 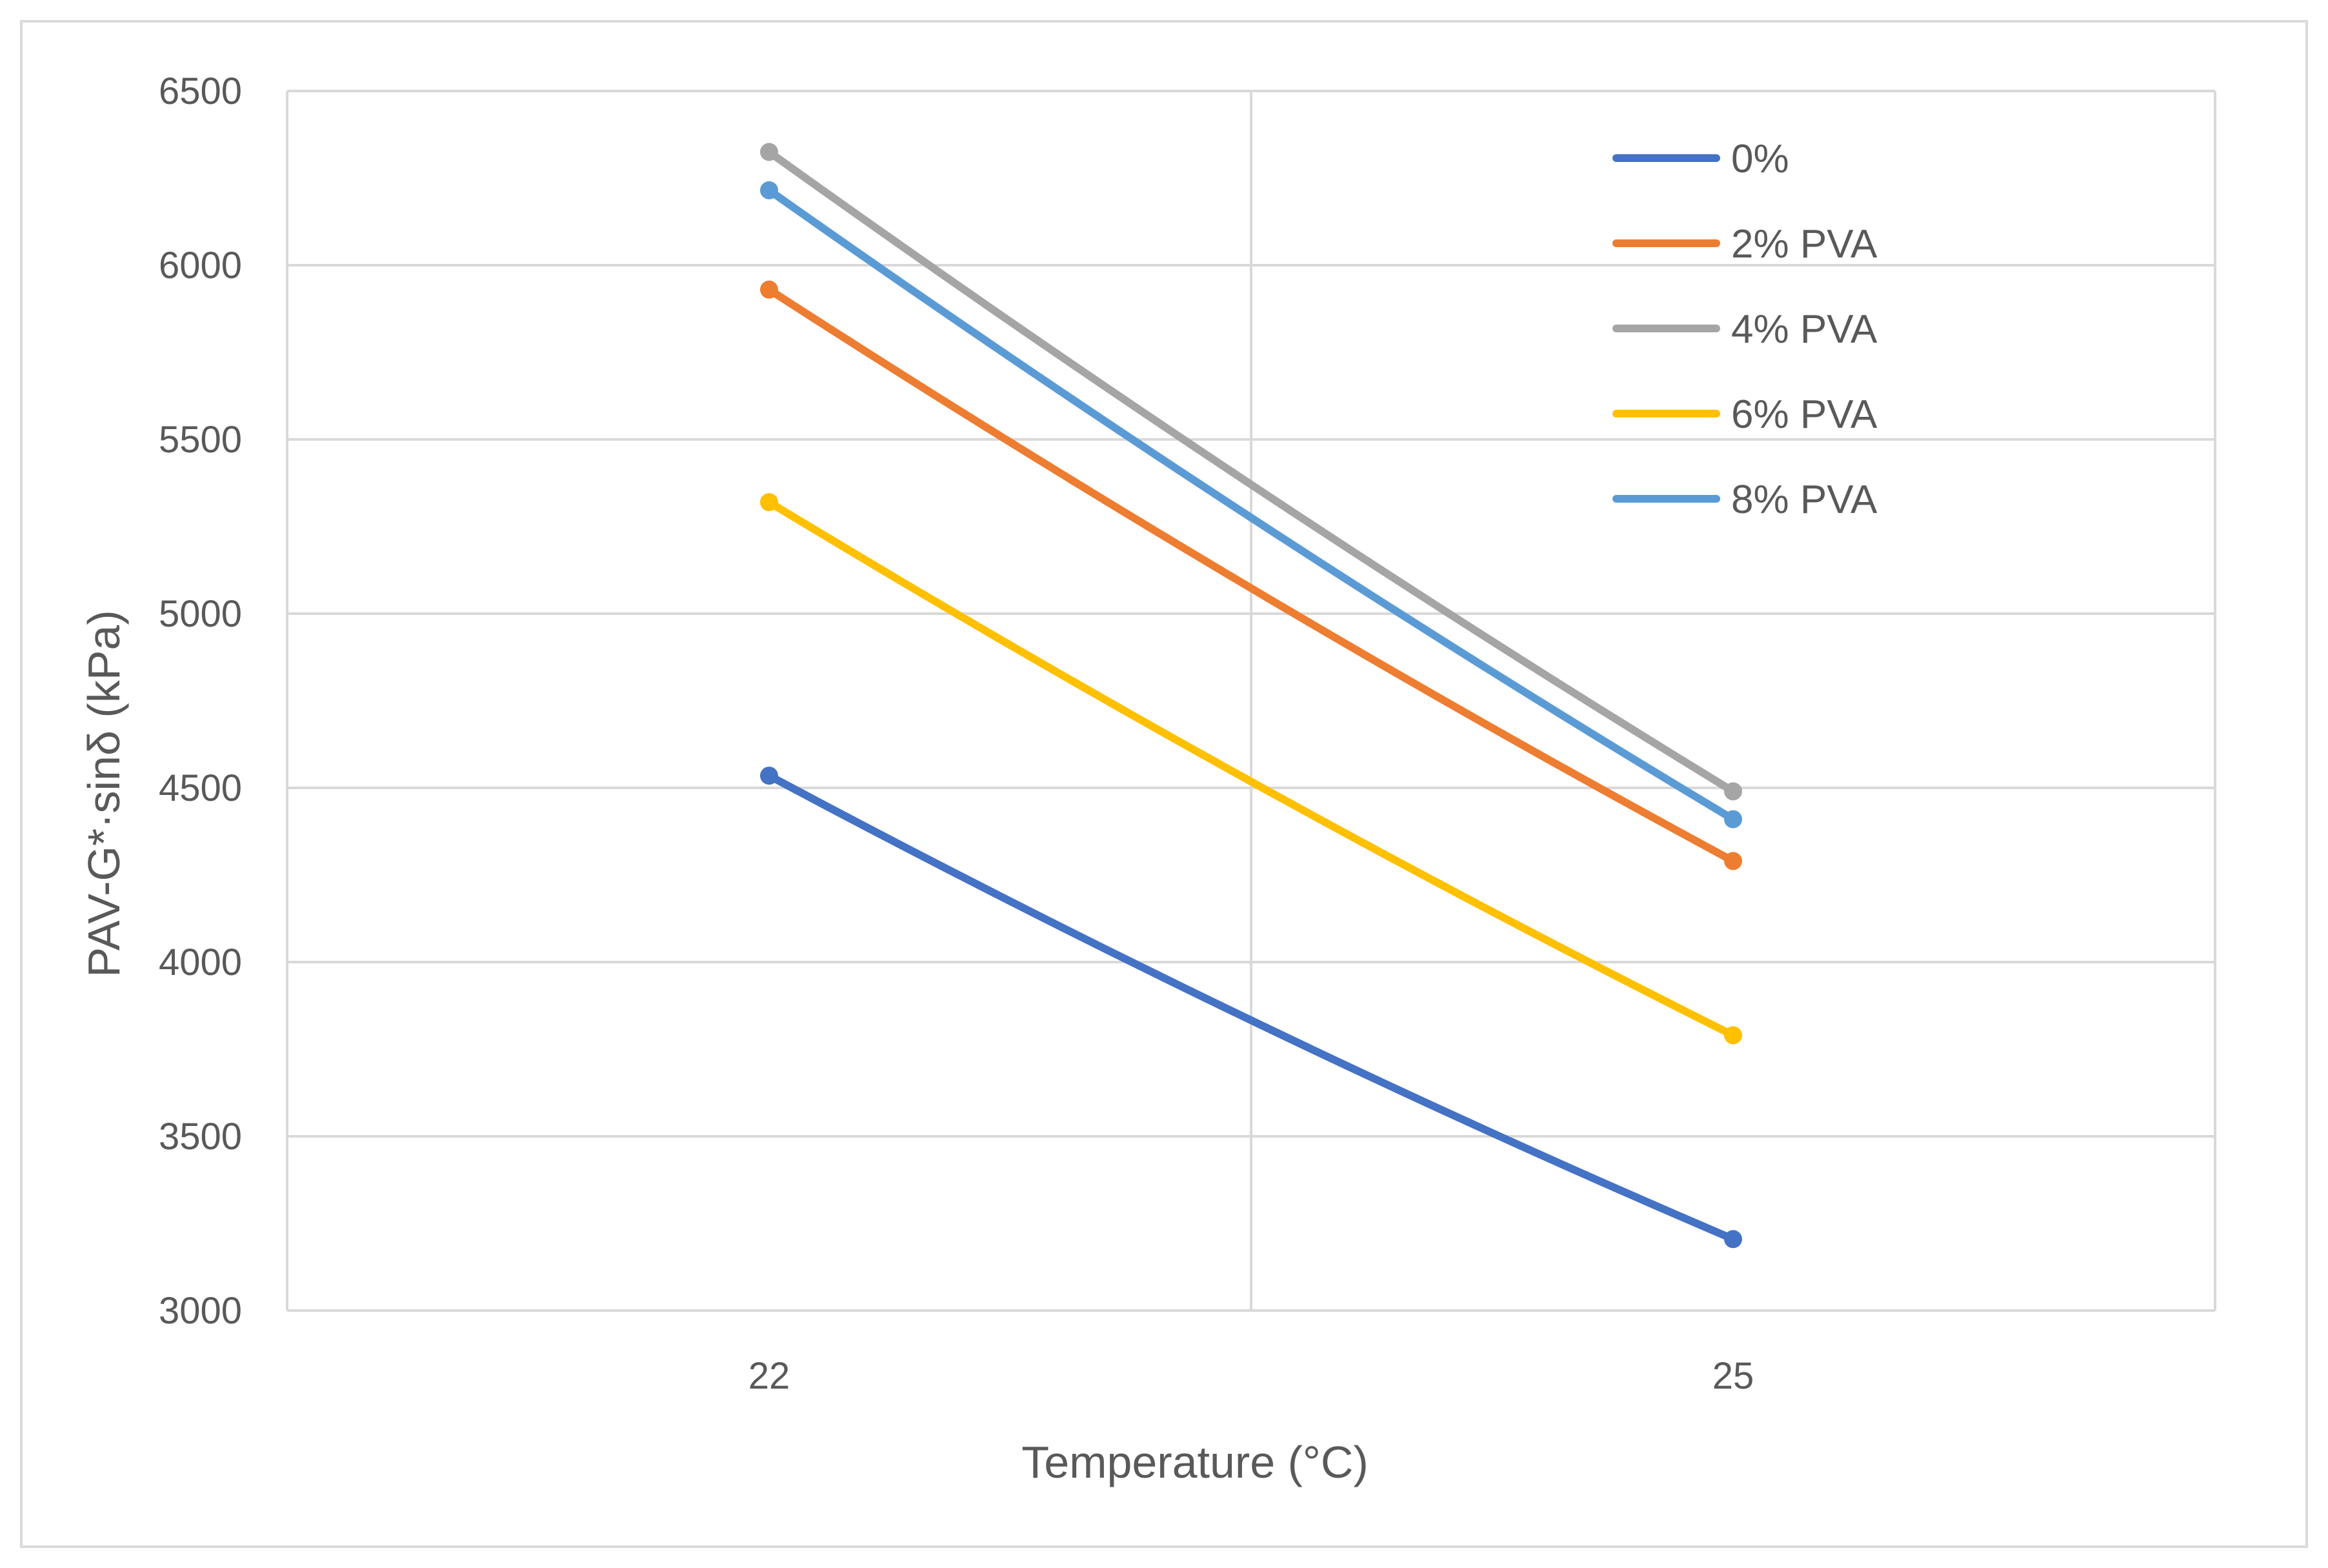 What do you see at coordinates (1805, 329) in the screenshot?
I see `legend-label: 4% PVA` at bounding box center [1805, 329].